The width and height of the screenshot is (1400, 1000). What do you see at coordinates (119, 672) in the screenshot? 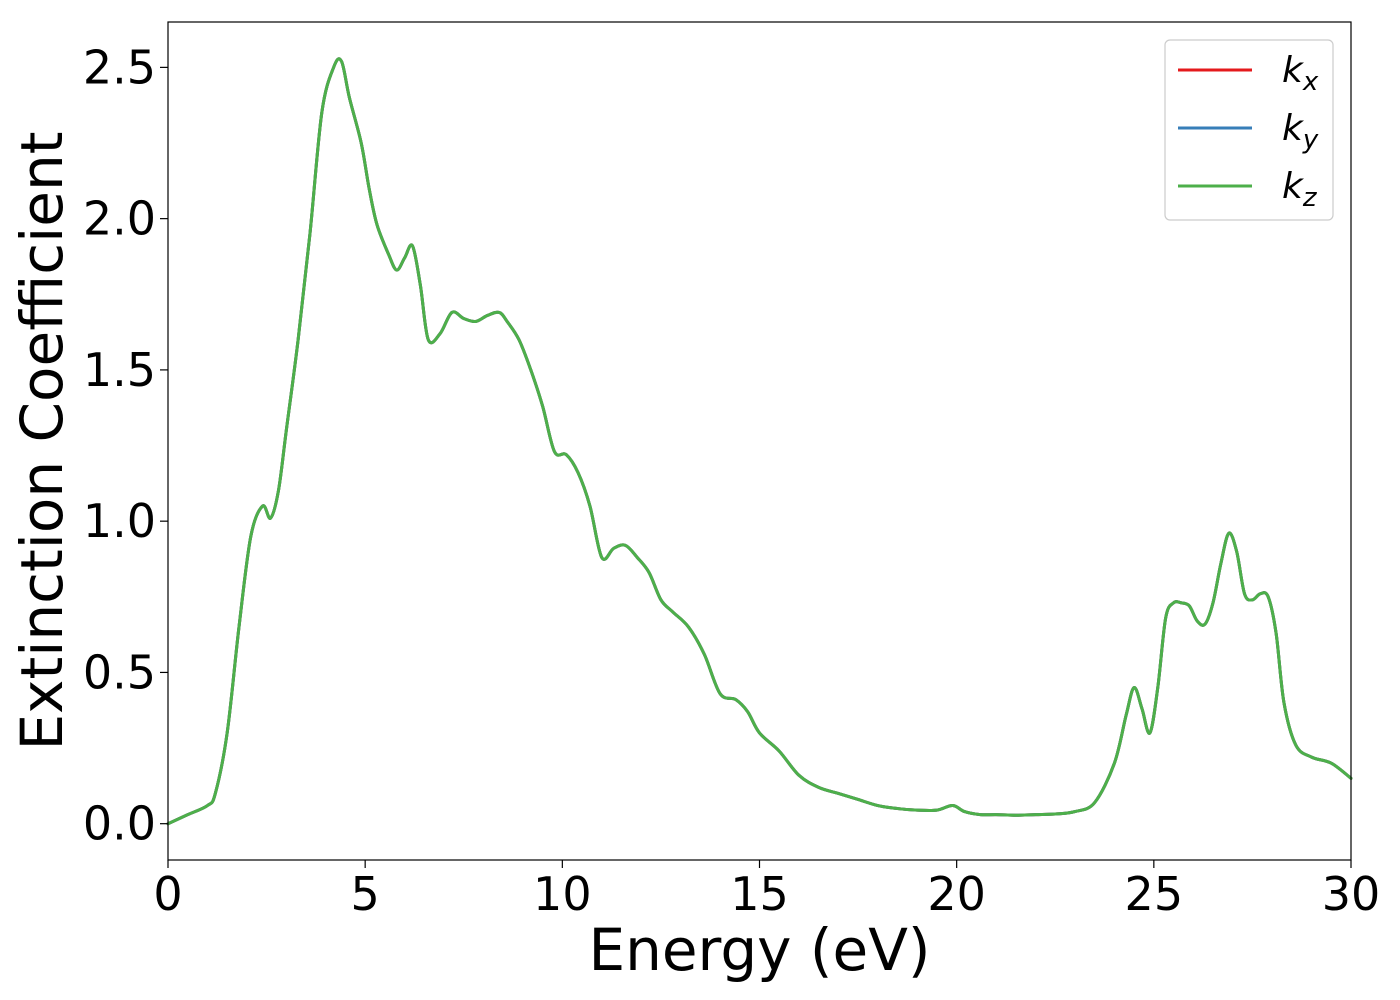
I see `y-tick-label: 0.5` at bounding box center [119, 672].